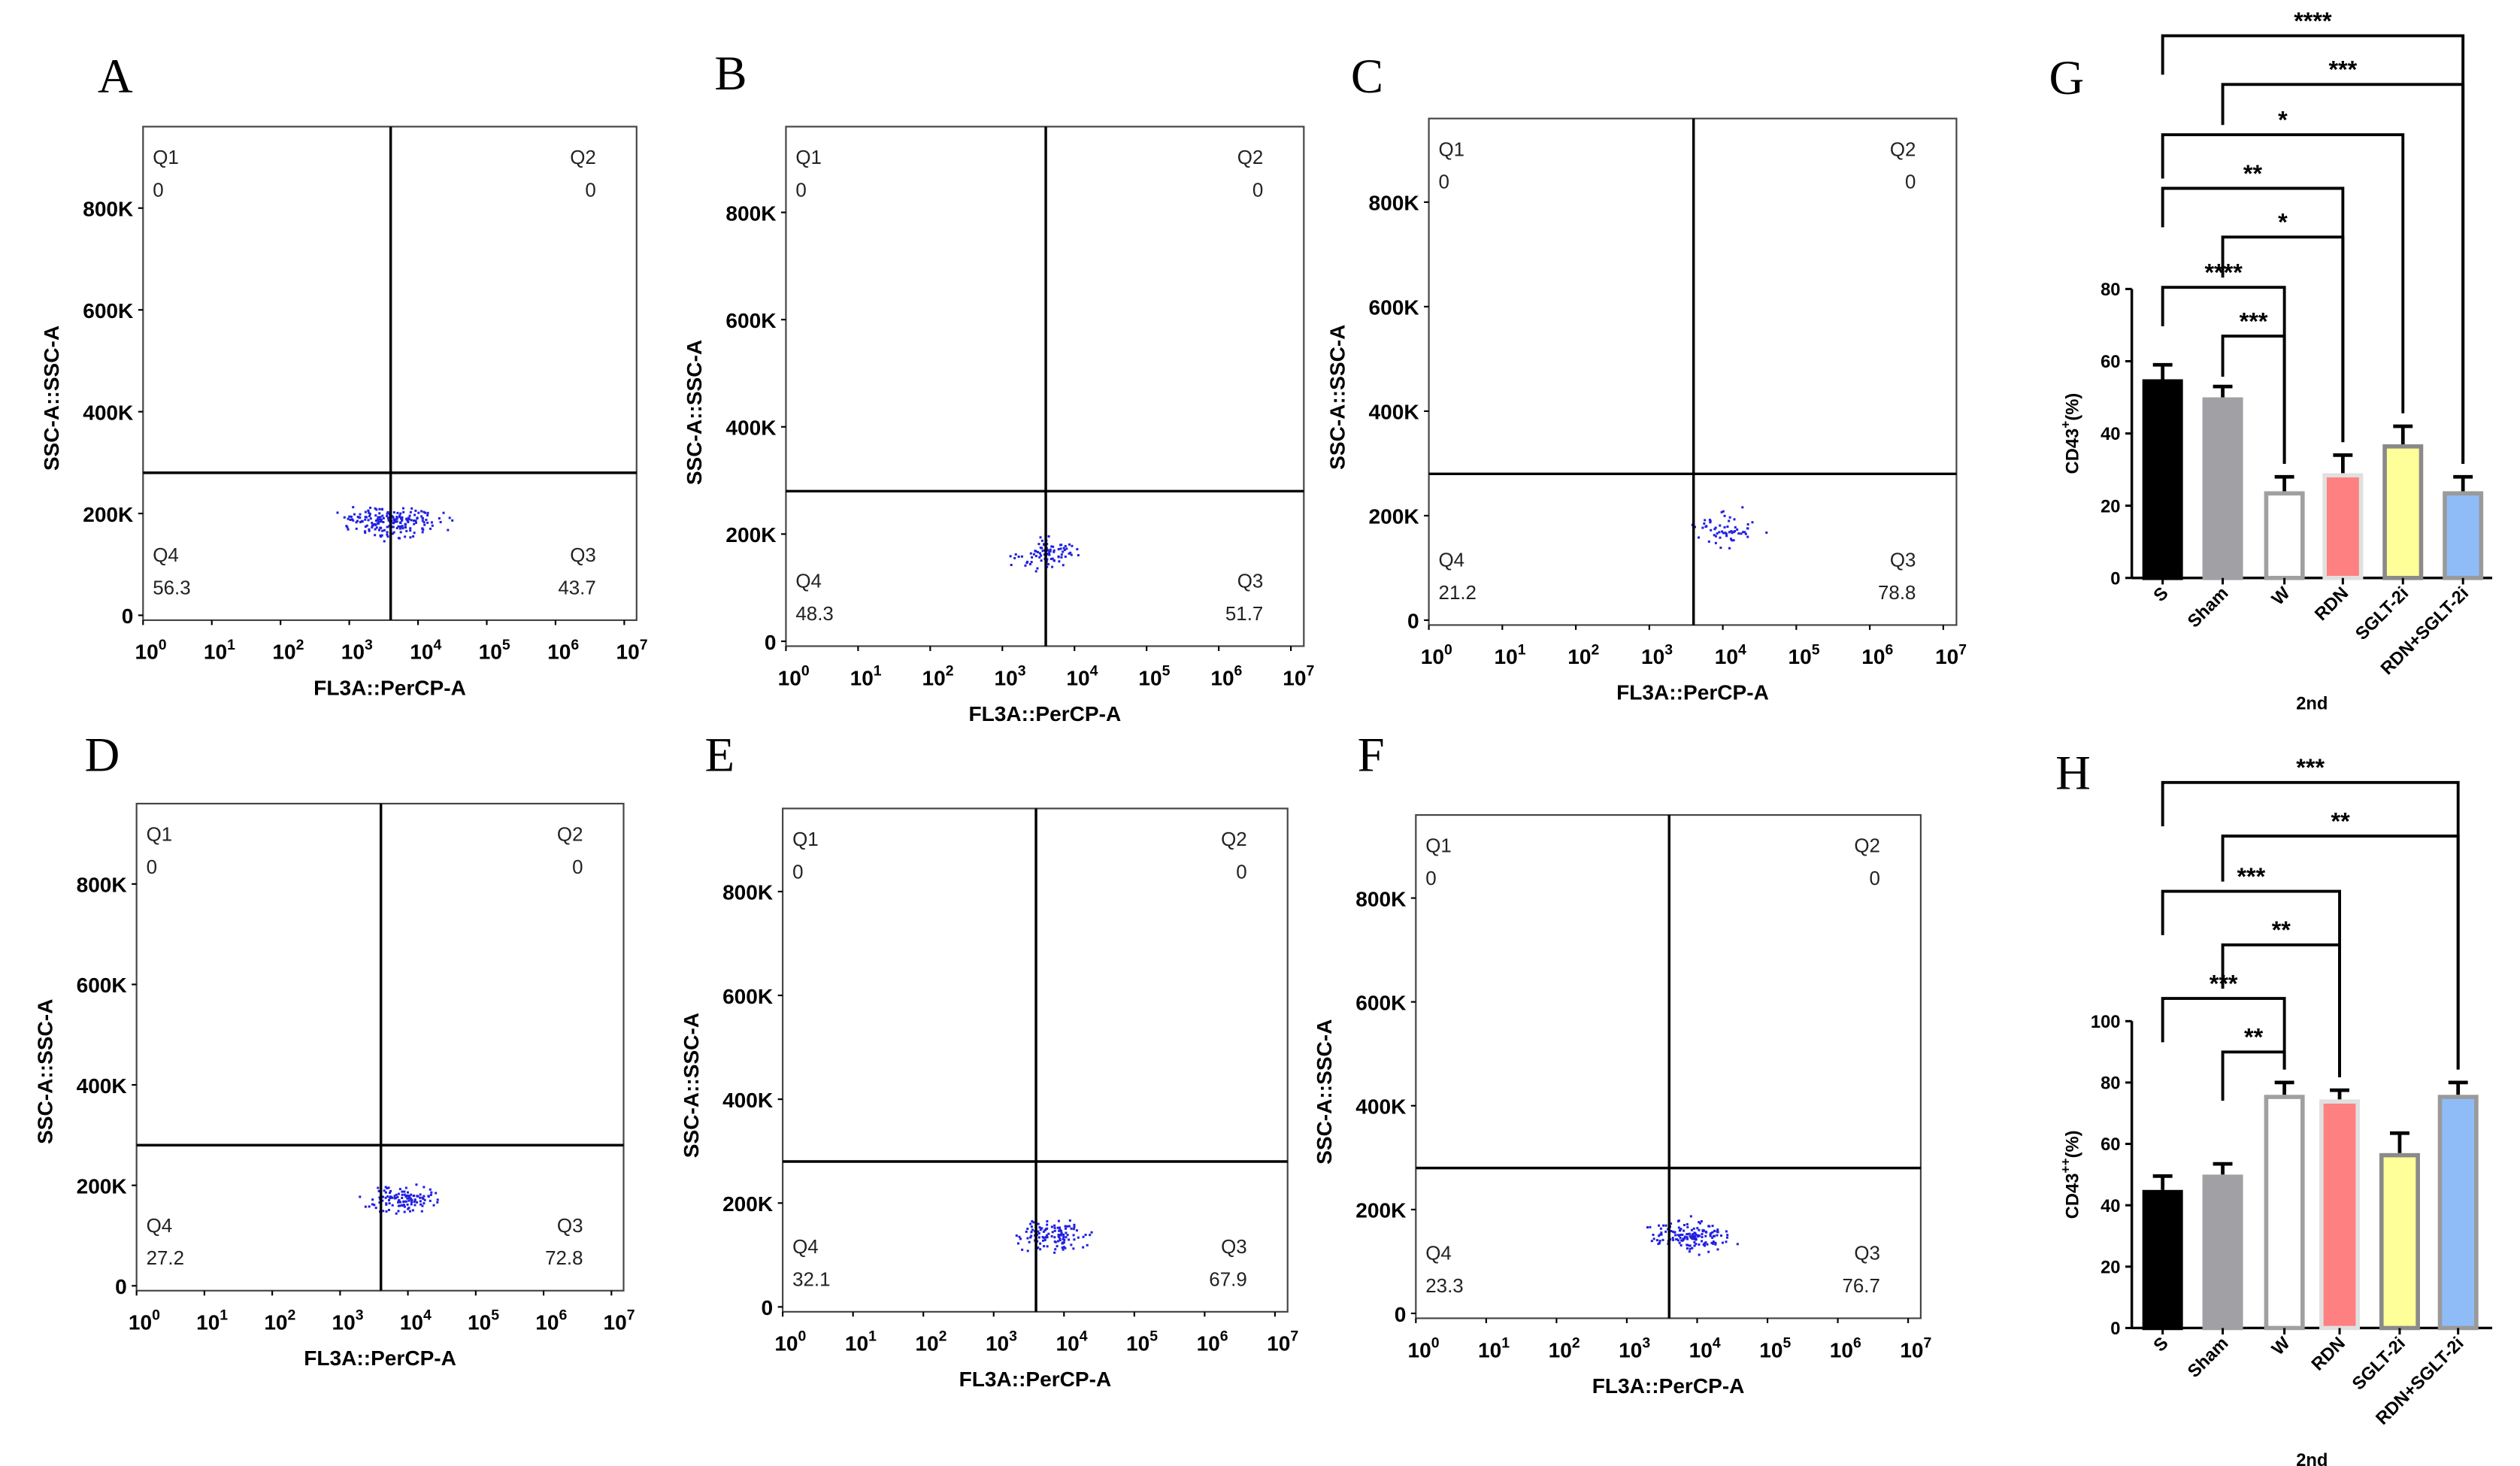 Image resolution: width=2520 pixels, height=1466 pixels. What do you see at coordinates (2110, 1206) in the screenshot?
I see `y-tick-label: 40` at bounding box center [2110, 1206].